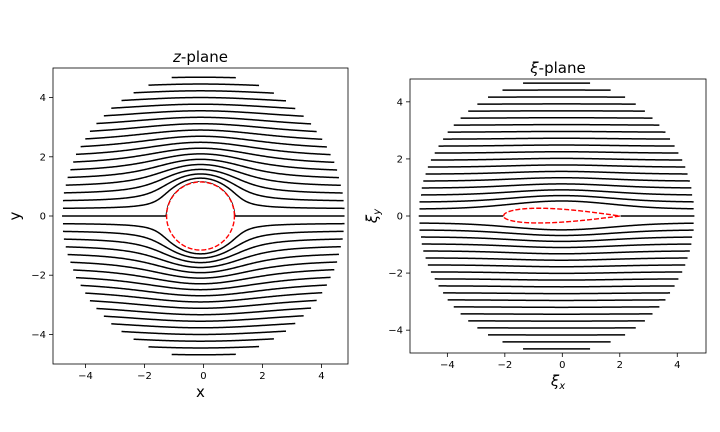 This screenshot has width=720, height=432. I want to click on xi-plane-airfoil-outline, so click(561, 215).